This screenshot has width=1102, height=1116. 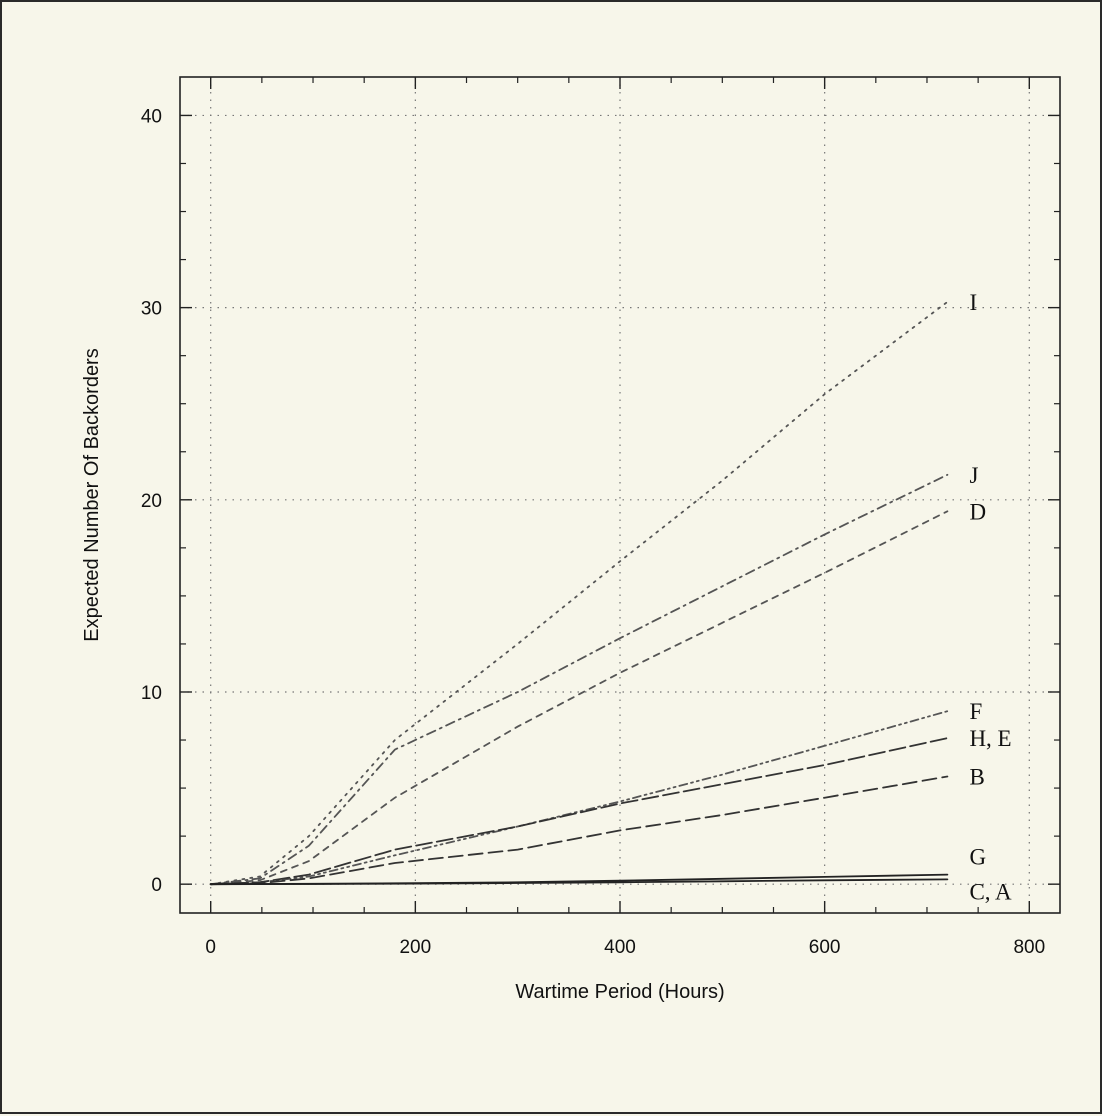 I want to click on series-label: D, so click(x=977, y=511).